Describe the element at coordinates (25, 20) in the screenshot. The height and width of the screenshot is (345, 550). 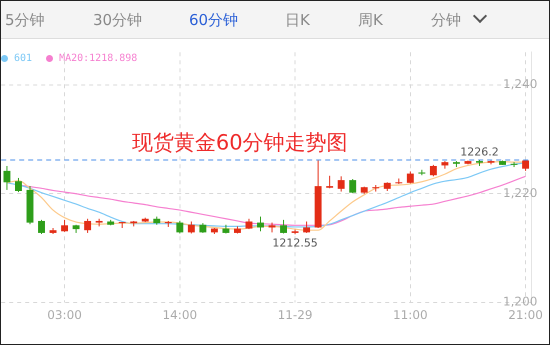
I see `text: 5分钟` at that location.